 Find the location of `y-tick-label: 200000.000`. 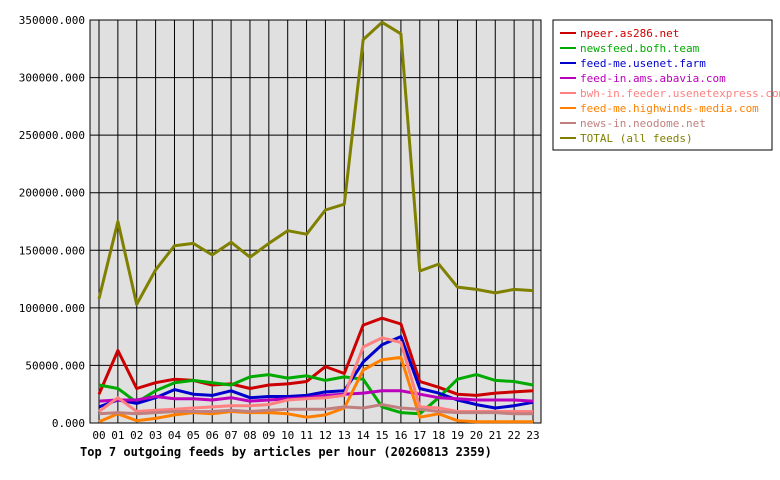

y-tick-label: 200000.000 is located at coordinates (52, 193).